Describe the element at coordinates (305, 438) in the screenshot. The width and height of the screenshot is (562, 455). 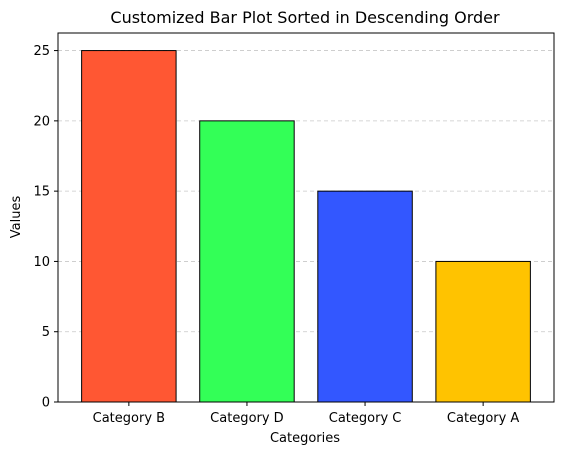
I see `x-axis-label: Categories` at that location.